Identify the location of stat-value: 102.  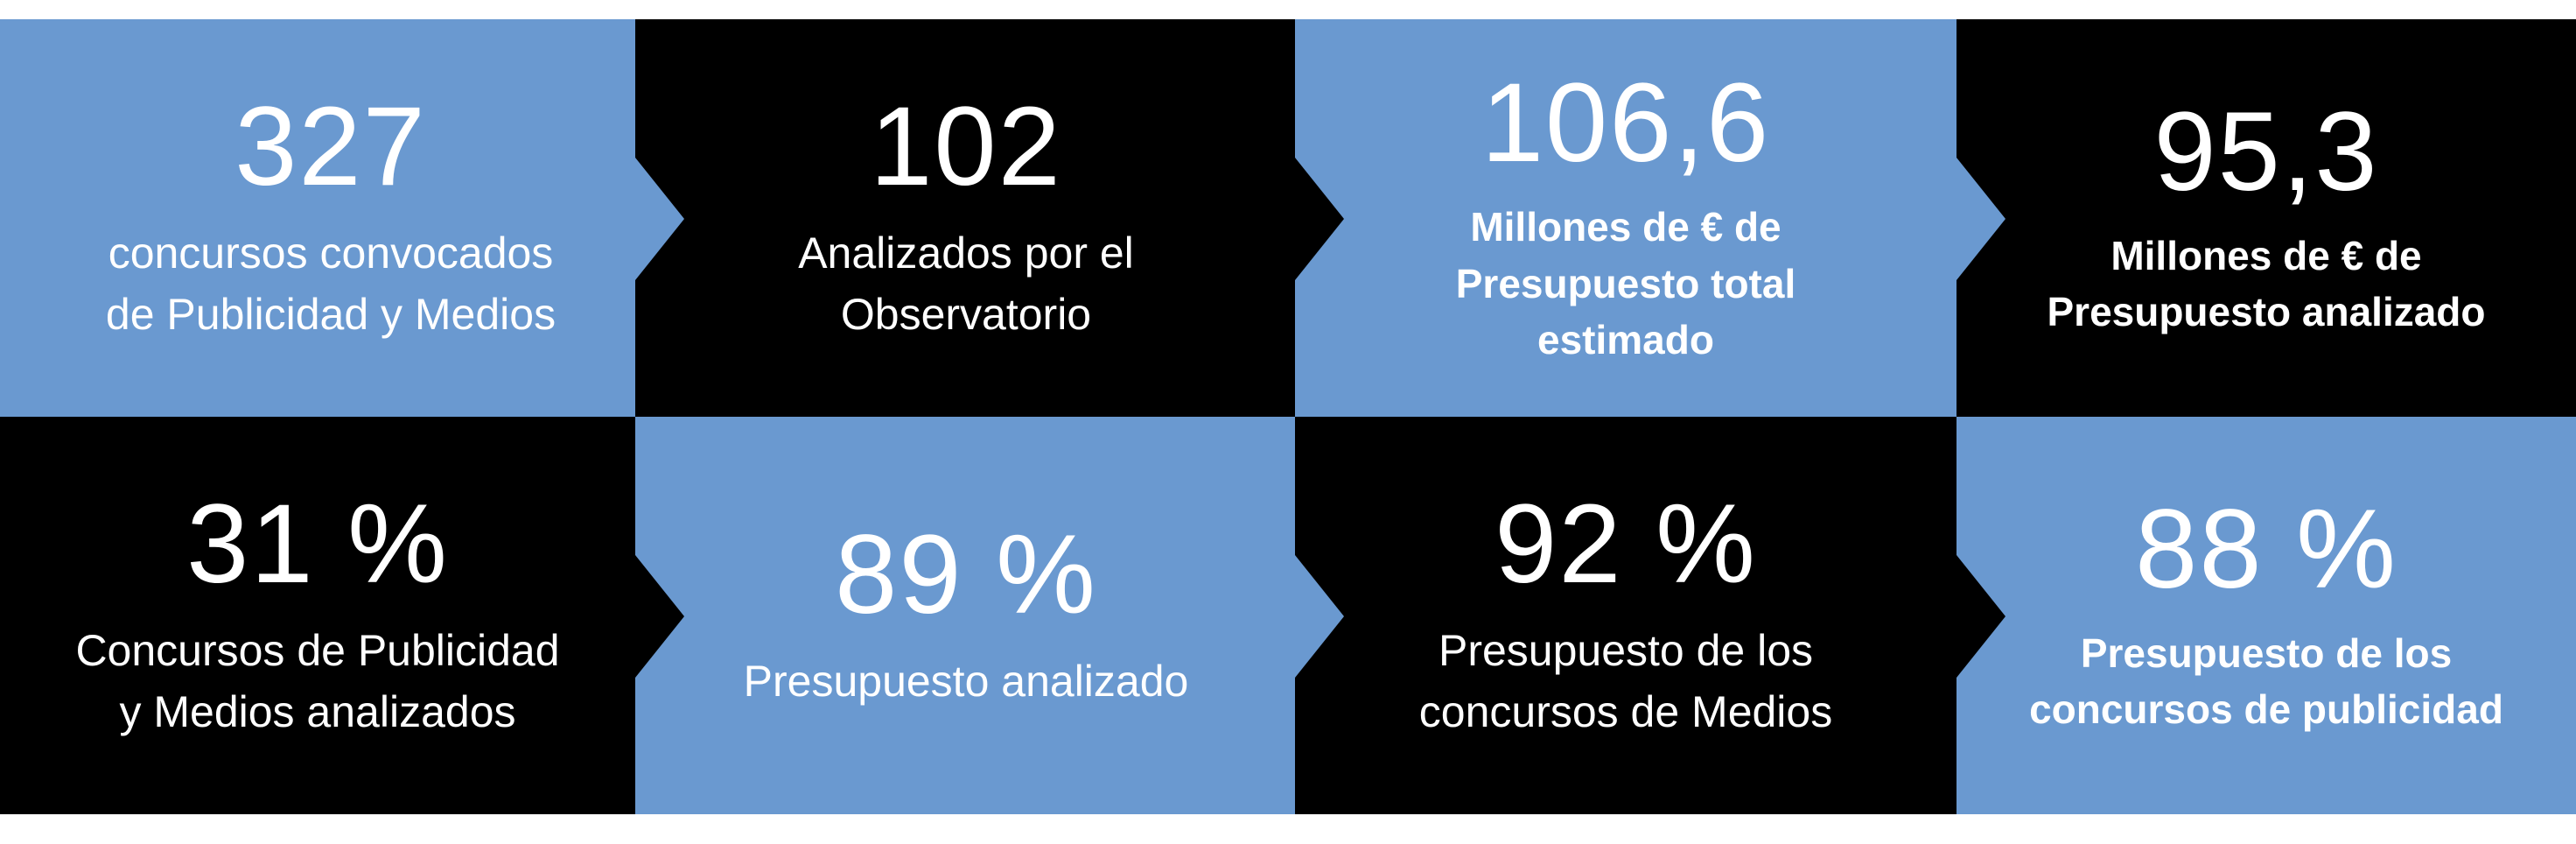
(966, 146).